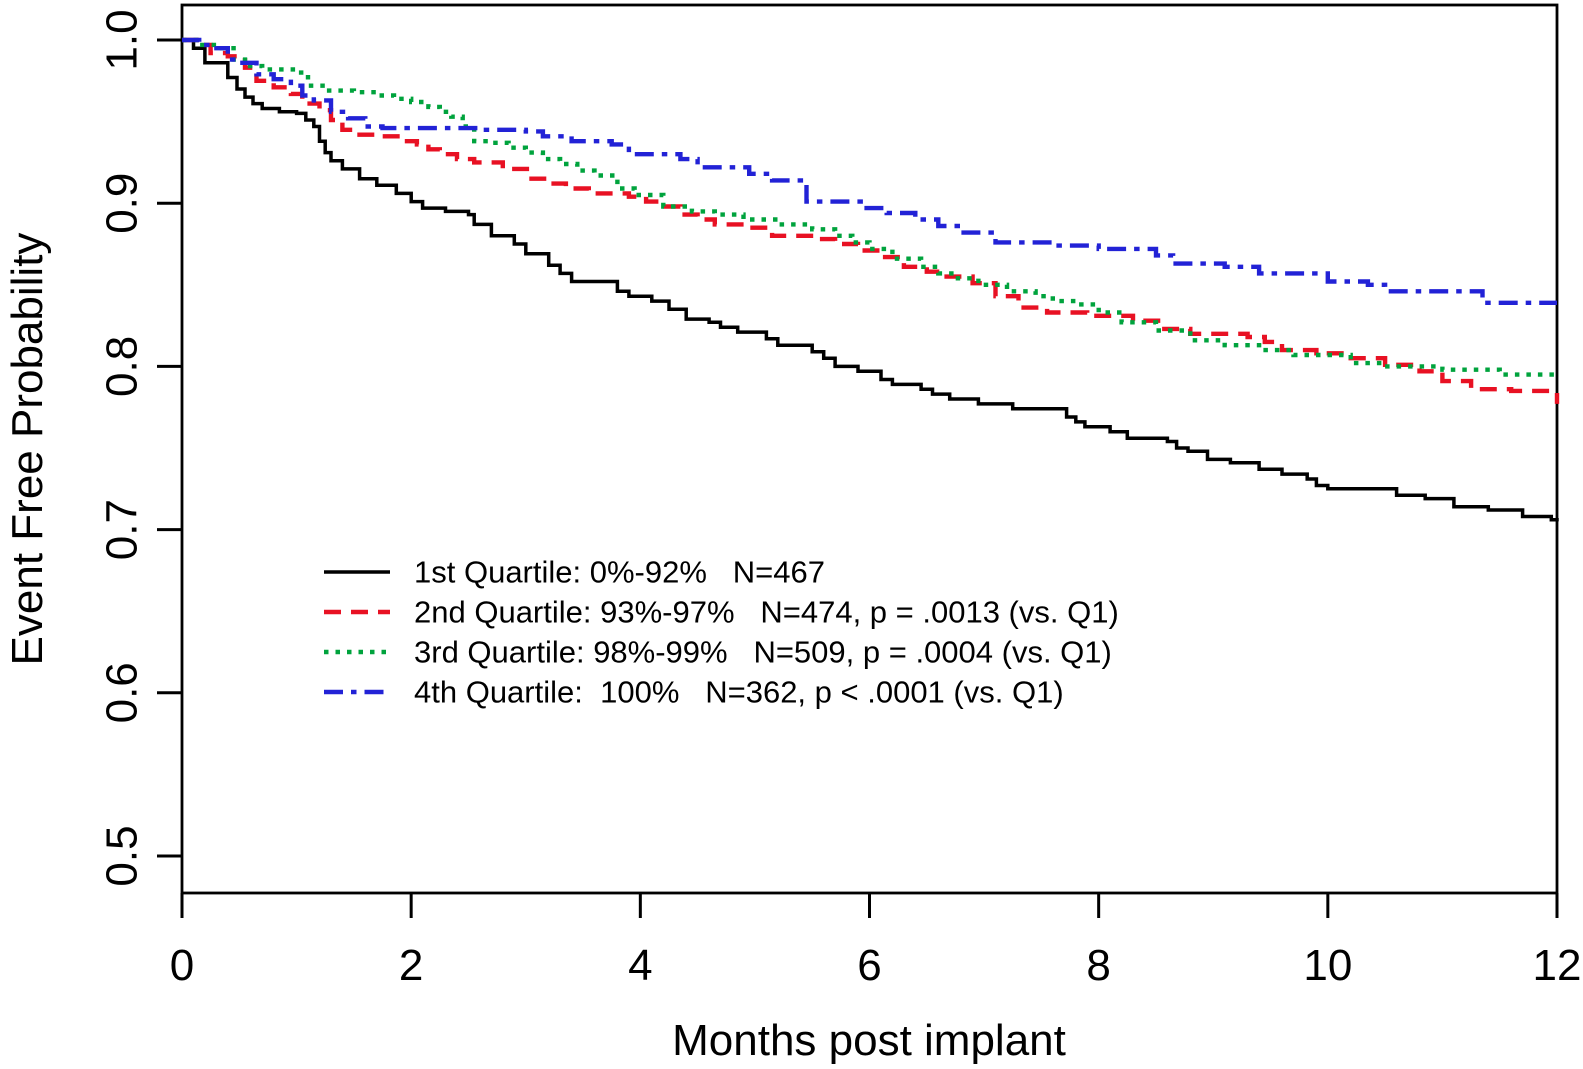  What do you see at coordinates (640, 965) in the screenshot?
I see `x-tick-label: 4` at bounding box center [640, 965].